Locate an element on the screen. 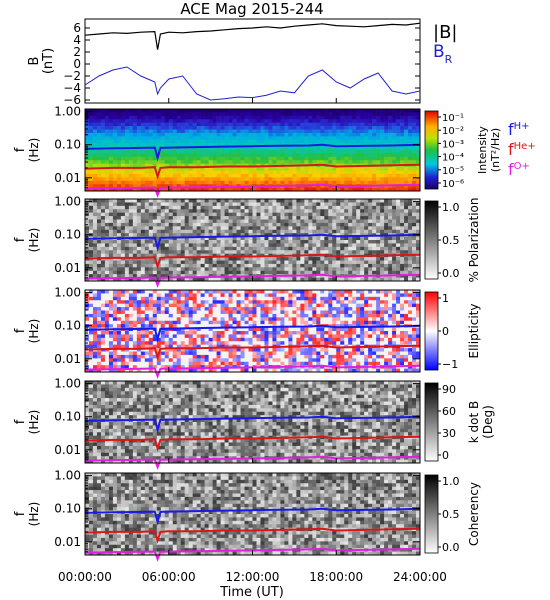 Image resolution: width=550 pixels, height=600 pixels. x-tick-label: 24:00:00 is located at coordinates (420, 577).